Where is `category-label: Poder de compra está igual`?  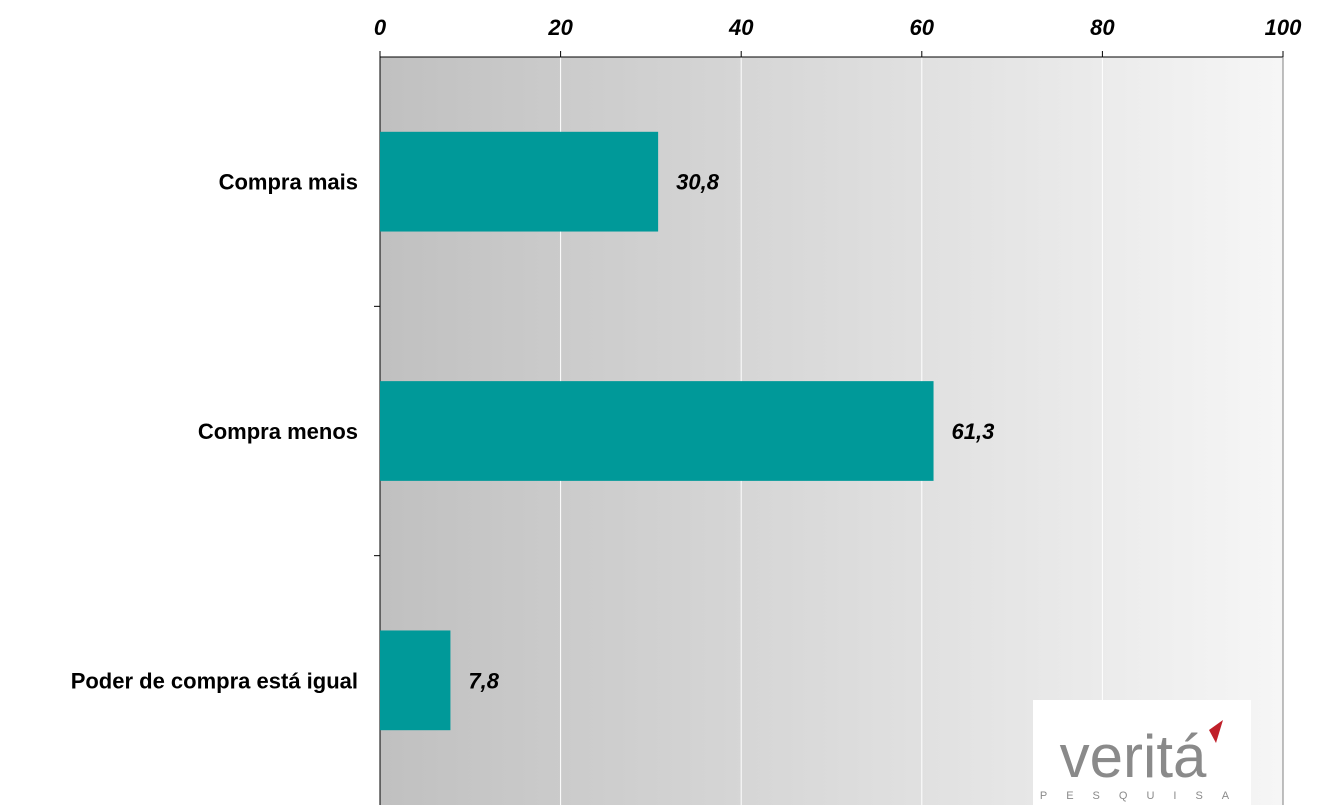 category-label: Poder de compra está igual is located at coordinates (214, 680).